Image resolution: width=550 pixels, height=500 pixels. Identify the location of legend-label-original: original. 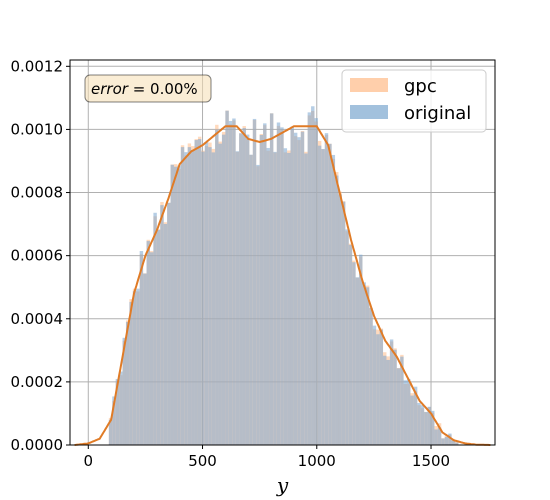
(437, 113).